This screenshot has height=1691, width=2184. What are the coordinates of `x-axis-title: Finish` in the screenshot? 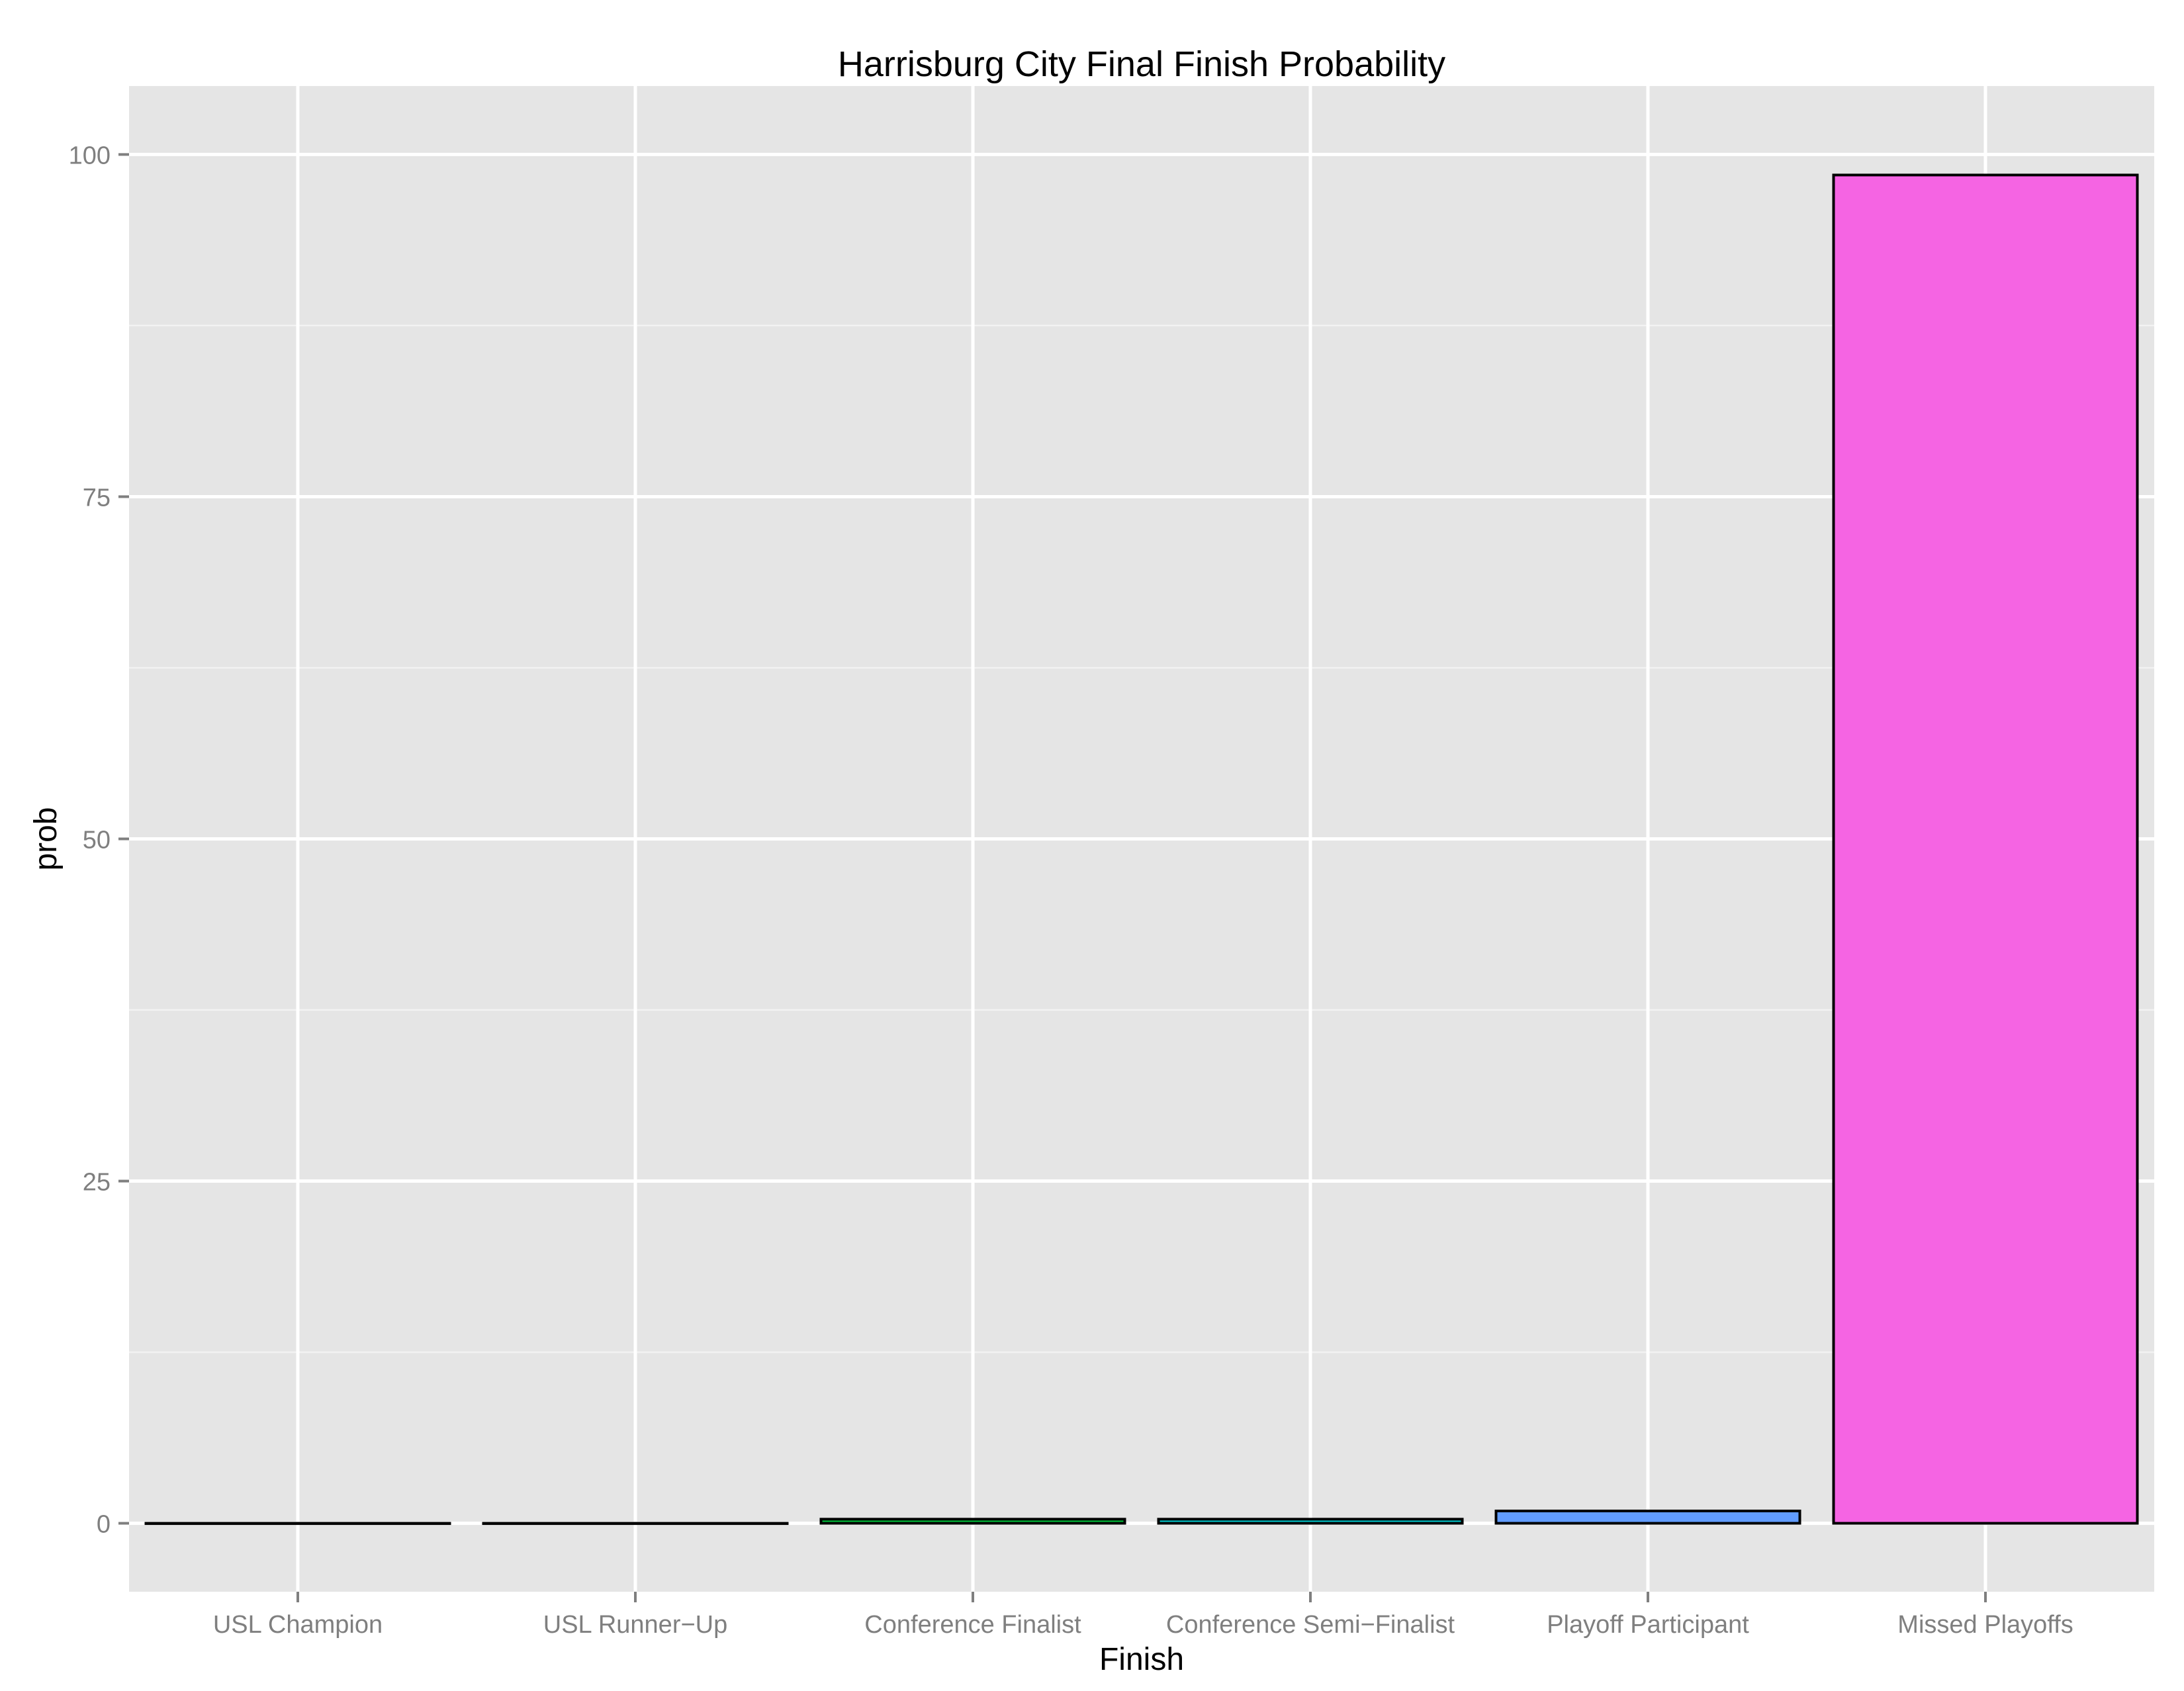 It's located at (1141, 1660).